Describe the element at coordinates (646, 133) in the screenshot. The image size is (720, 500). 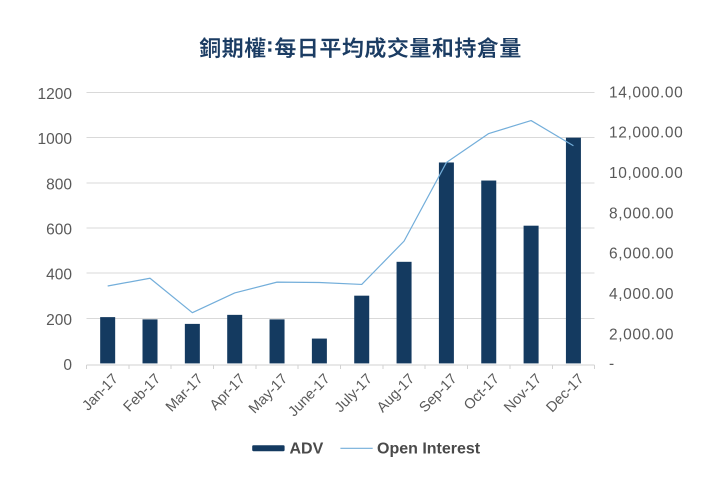
I see `svg-text: 12,000.00` at that location.